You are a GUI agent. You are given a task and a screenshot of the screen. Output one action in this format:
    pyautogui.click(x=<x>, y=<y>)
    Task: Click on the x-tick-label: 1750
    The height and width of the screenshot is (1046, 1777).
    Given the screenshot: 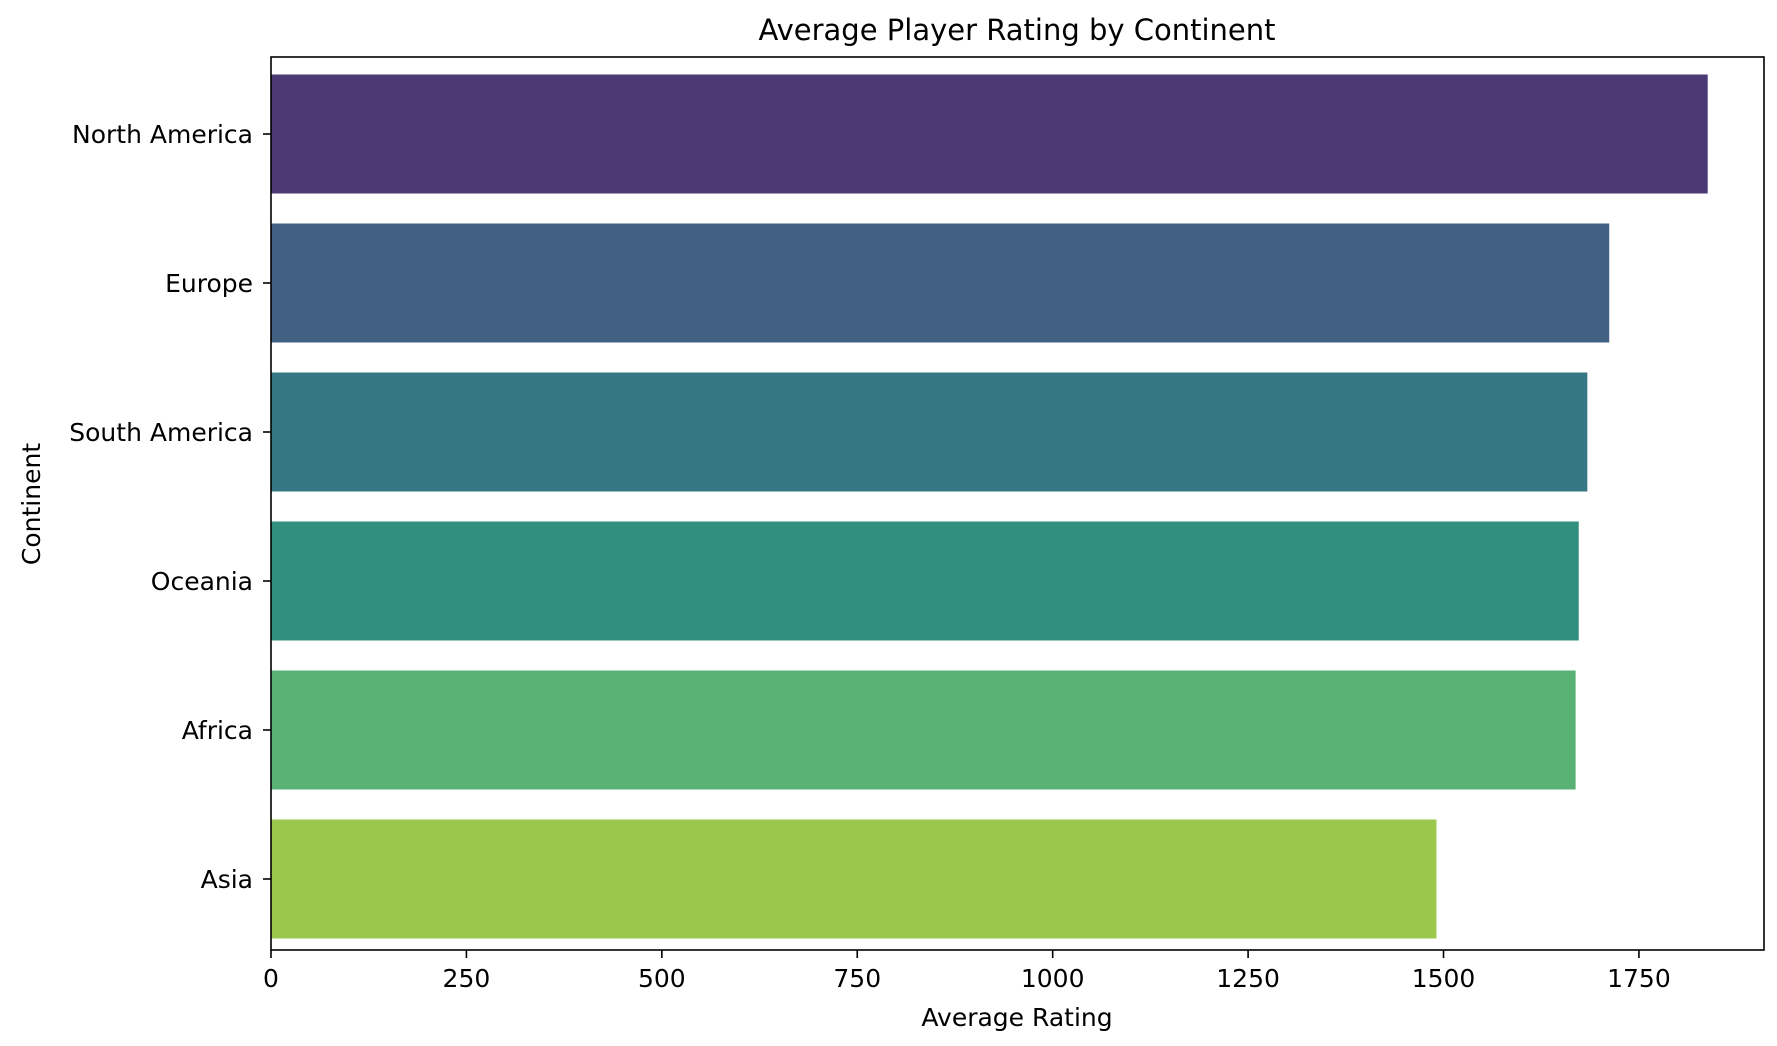 What is the action you would take?
    pyautogui.click(x=1639, y=978)
    